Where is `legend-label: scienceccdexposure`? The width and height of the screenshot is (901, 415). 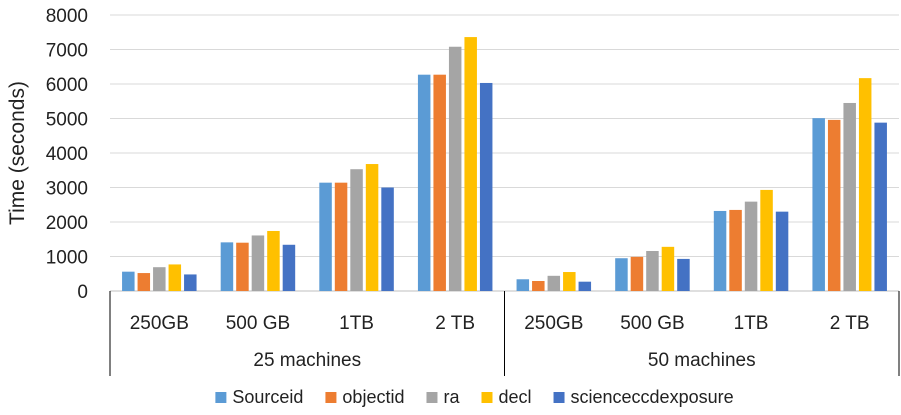 legend-label: scienceccdexposure is located at coordinates (652, 397).